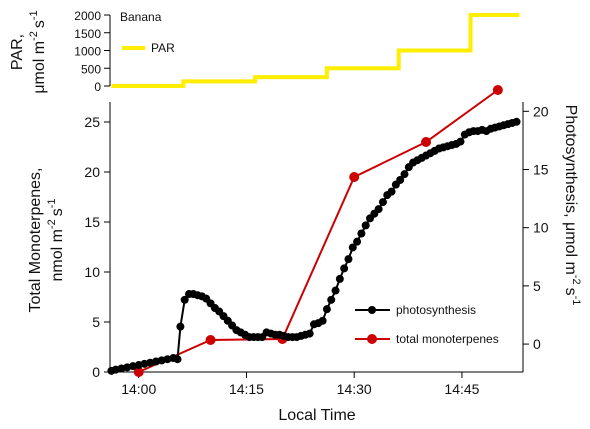  I want to click on par-legend-label: PAR, so click(163, 48).